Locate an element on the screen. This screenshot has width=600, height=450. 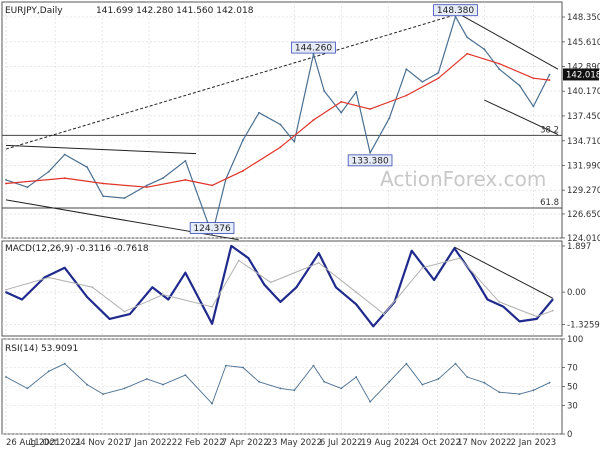
x-tick-label: 7 Jan 2022 is located at coordinates (149, 443).